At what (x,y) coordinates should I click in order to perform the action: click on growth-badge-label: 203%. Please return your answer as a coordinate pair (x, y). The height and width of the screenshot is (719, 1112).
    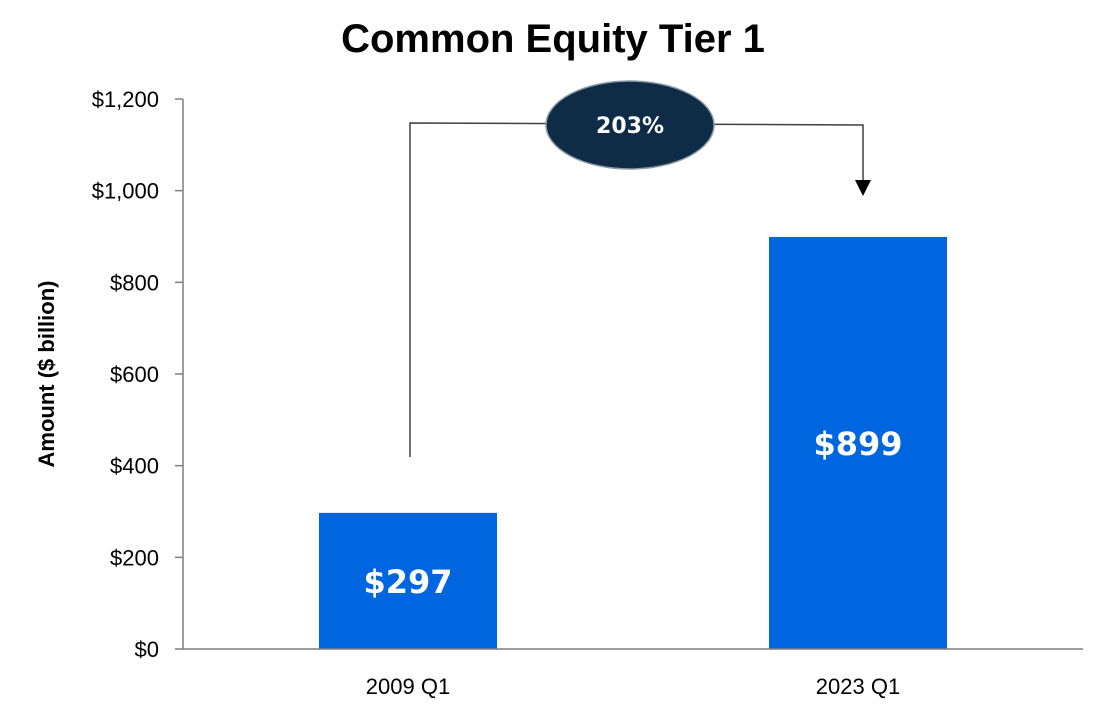
    Looking at the image, I should click on (630, 126).